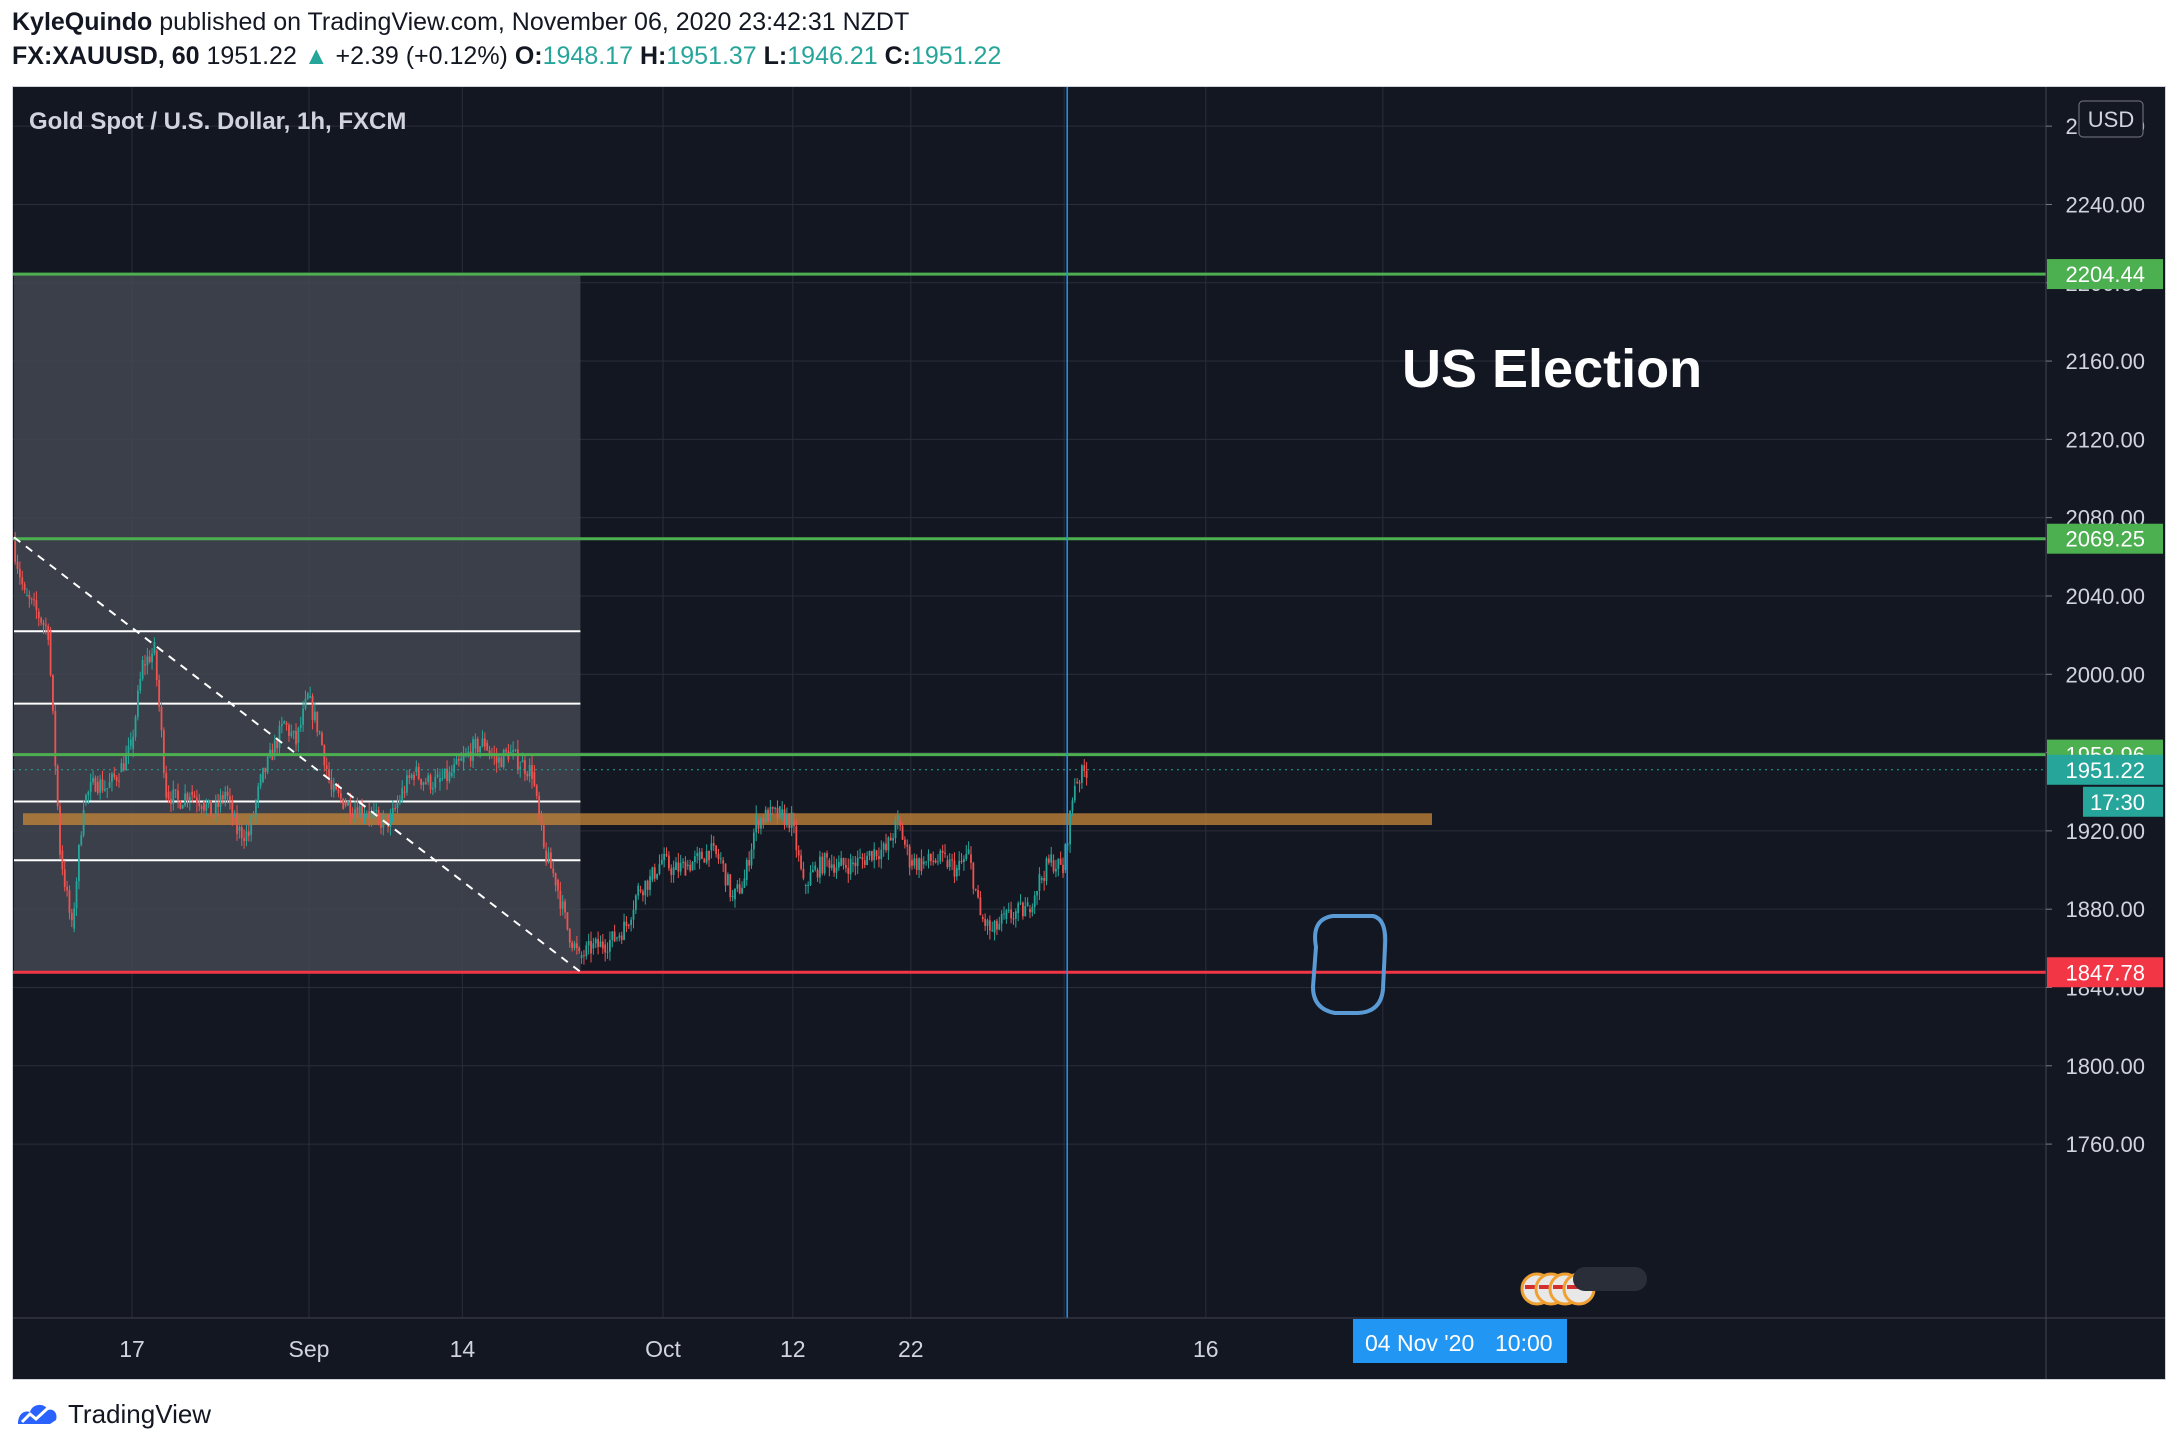 The image size is (2178, 1450). What do you see at coordinates (2105, 596) in the screenshot?
I see `price-tick-label: 2040.00` at bounding box center [2105, 596].